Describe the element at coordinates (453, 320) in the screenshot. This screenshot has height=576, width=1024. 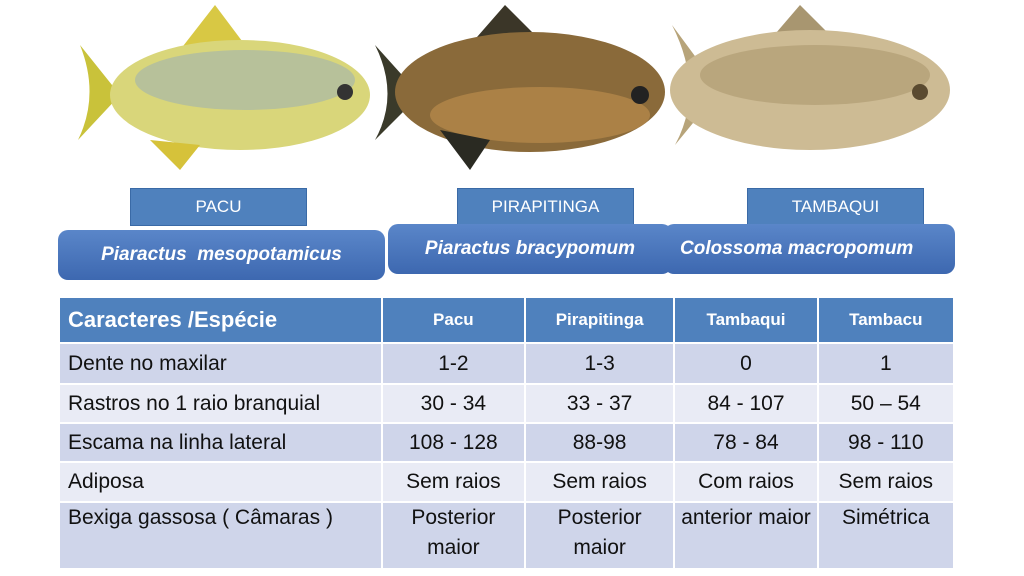
I see `header-cell: Pacu` at that location.